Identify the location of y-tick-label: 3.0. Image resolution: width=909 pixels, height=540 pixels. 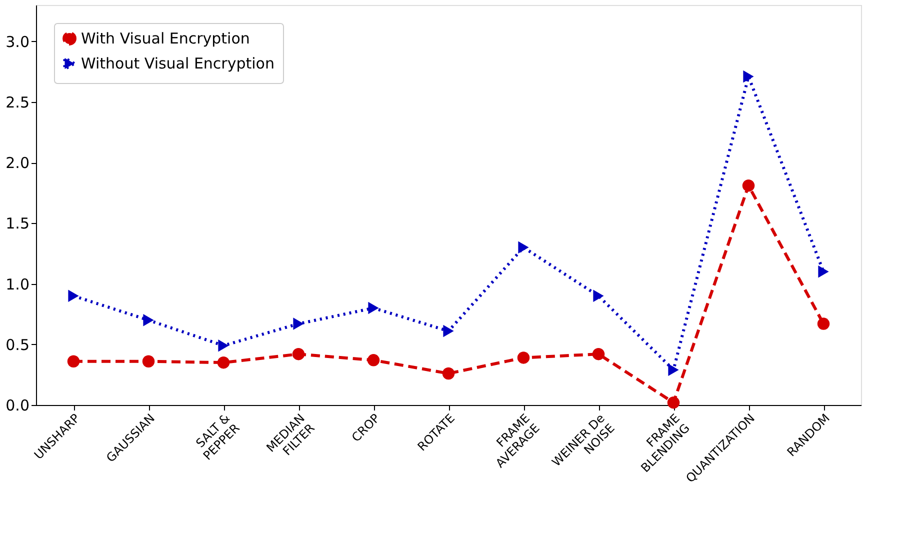
(18, 41).